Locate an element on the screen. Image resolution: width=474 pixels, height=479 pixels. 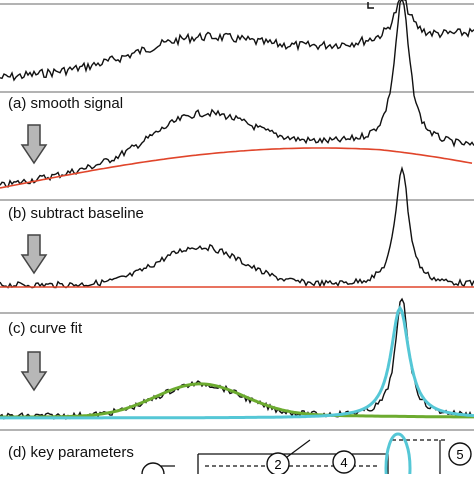
panel-d-label: (d) key parameters is located at coordinates (71, 452).